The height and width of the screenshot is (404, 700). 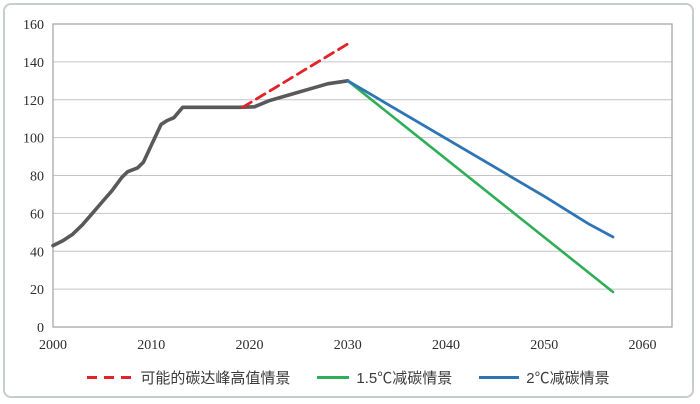 What do you see at coordinates (33, 101) in the screenshot?
I see `y-axis-tick-label-120: 120` at bounding box center [33, 101].